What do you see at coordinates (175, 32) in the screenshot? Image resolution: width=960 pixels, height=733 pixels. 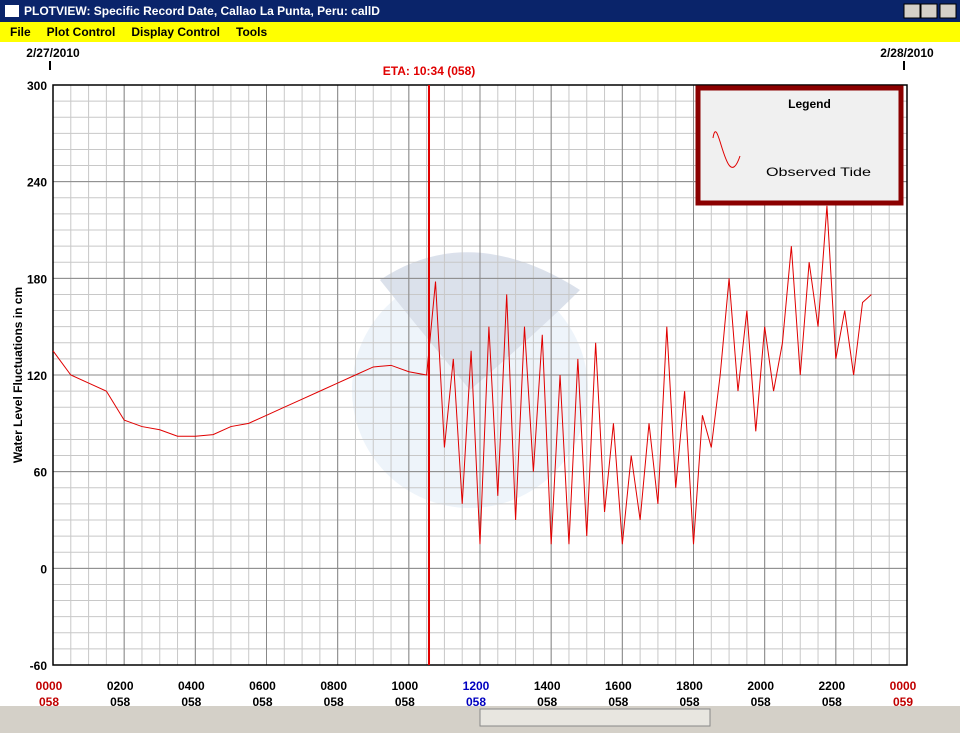 I see `menu-item: Display Control` at bounding box center [175, 32].